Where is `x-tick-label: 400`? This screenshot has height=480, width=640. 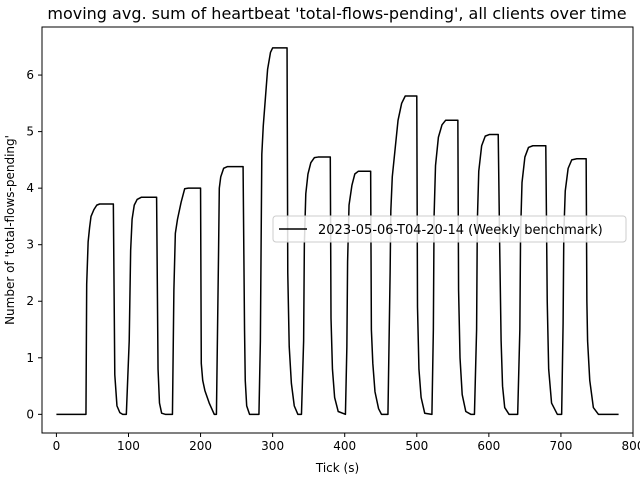 x-tick-label: 400 is located at coordinates (344, 446).